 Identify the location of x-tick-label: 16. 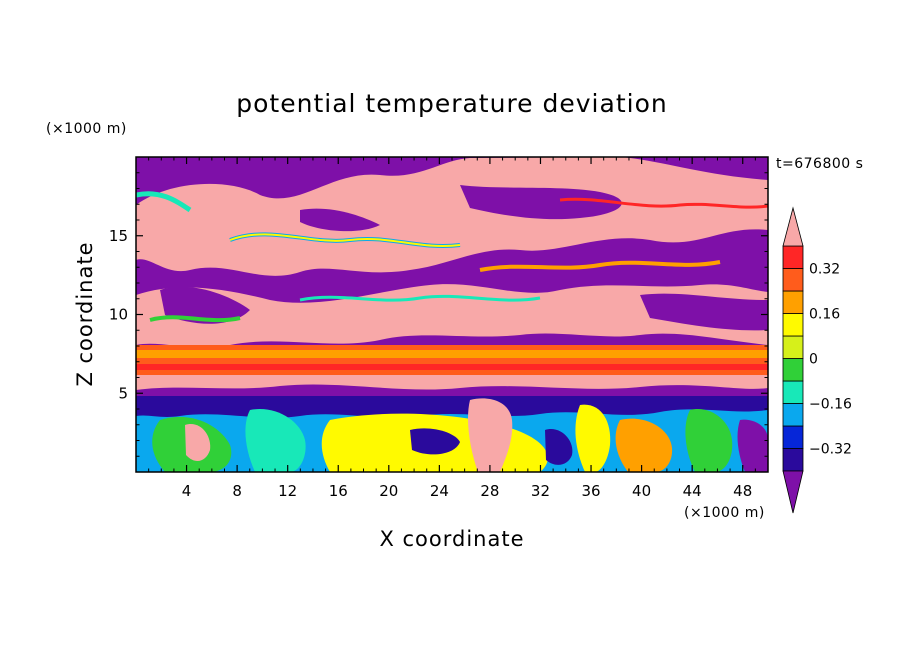
(338, 491).